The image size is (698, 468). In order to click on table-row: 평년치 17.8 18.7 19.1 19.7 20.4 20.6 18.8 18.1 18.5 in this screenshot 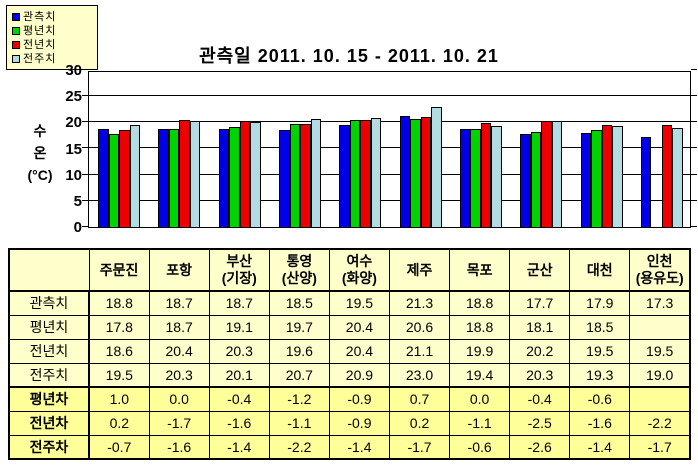, I will do `click(349, 327)`.